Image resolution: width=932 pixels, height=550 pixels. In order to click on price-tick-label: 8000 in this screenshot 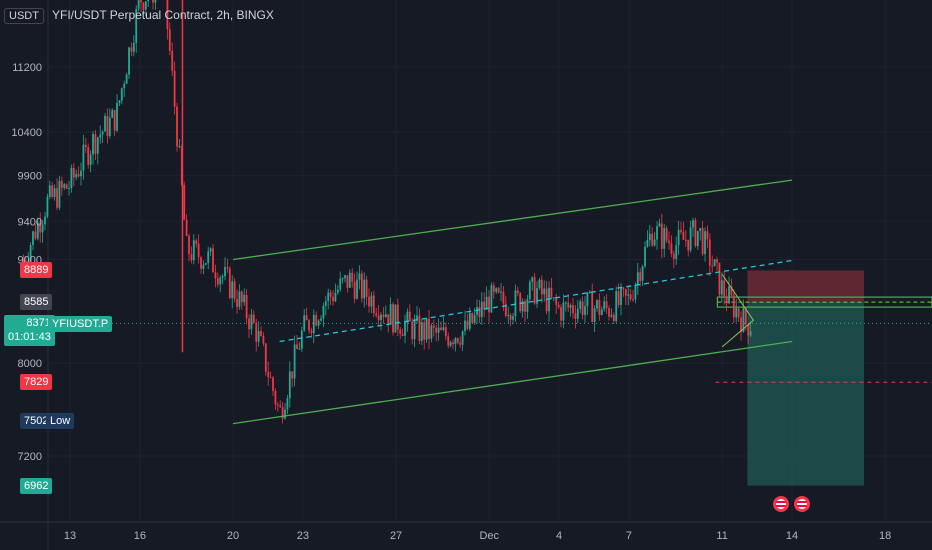, I will do `click(30, 364)`.